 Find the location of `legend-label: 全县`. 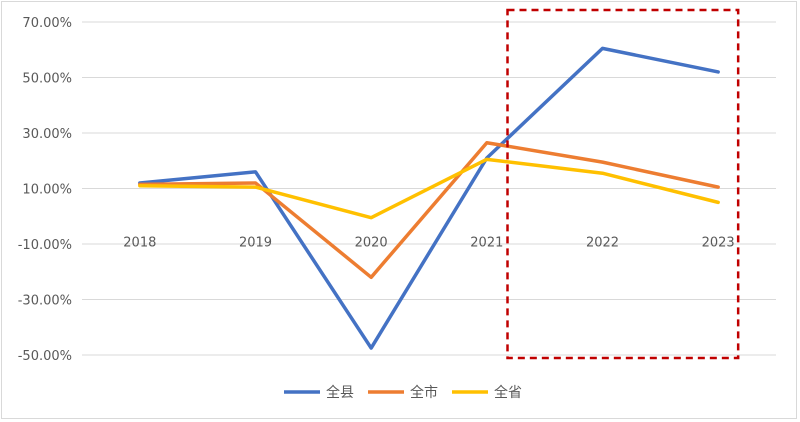

legend-label: 全县 is located at coordinates (340, 392).